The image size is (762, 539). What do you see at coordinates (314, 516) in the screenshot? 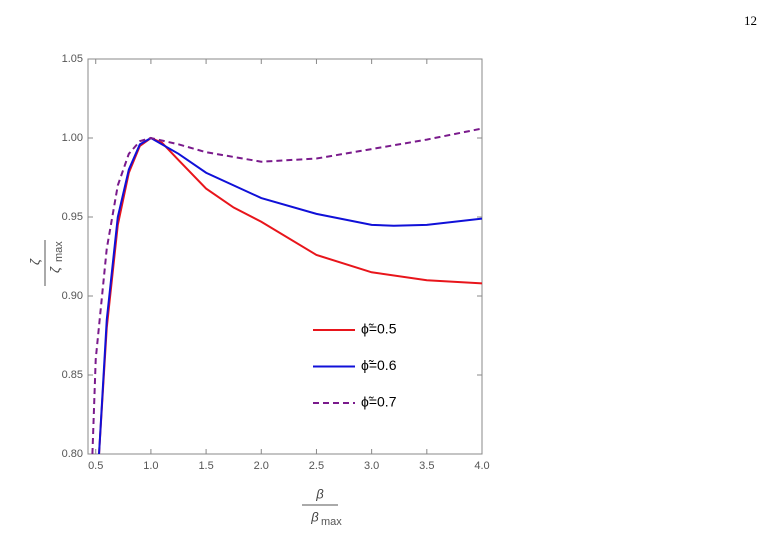
I see `x-label-denominator: β` at bounding box center [314, 516].